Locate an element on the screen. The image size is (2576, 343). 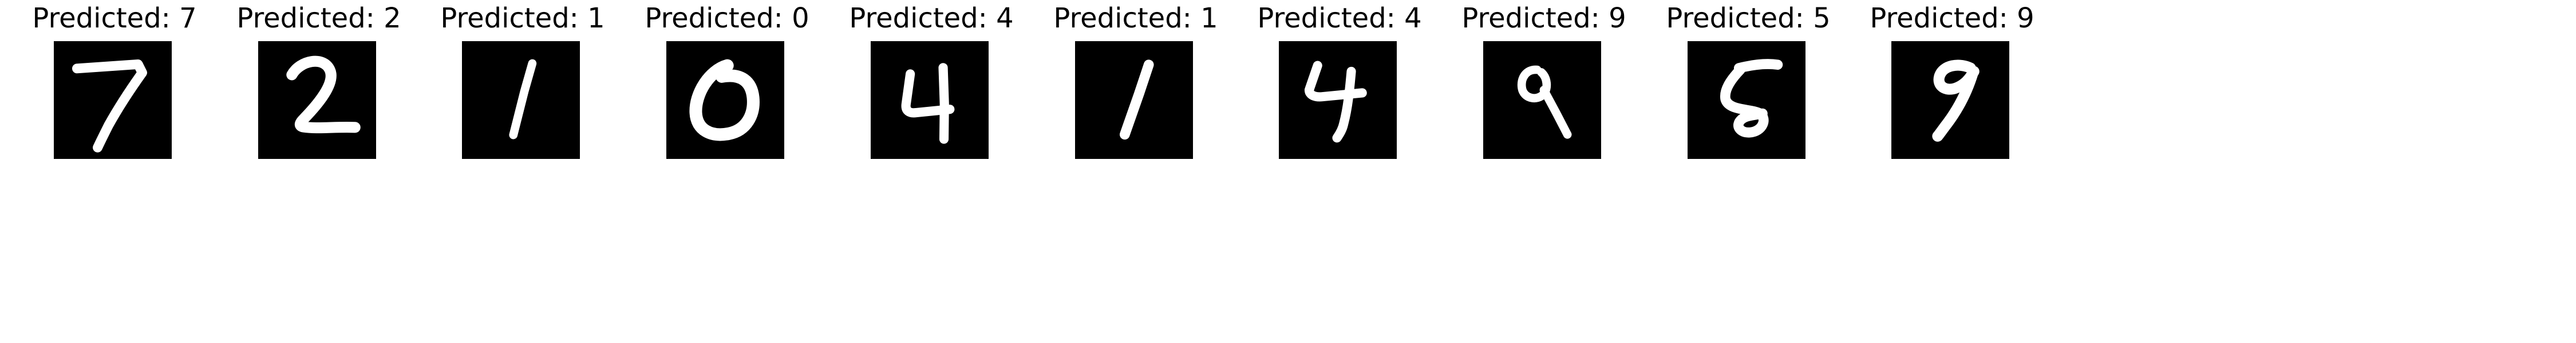
prediction-panel: Predicted: 0 is located at coordinates (727, 83).